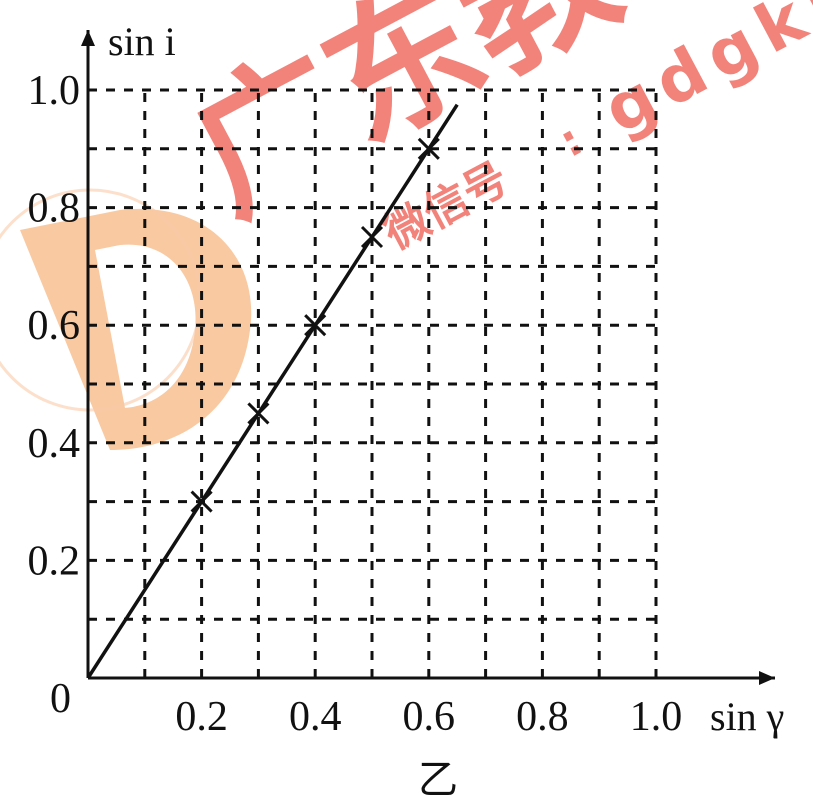  What do you see at coordinates (54, 444) in the screenshot?
I see `y-tick-label: 0.4` at bounding box center [54, 444].